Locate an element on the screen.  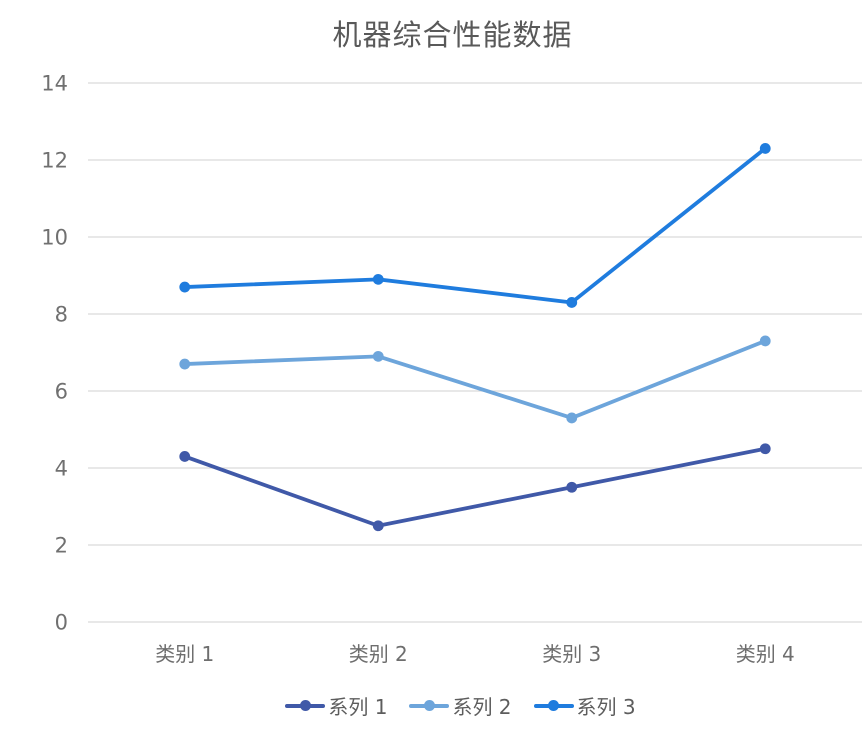
legend-label-series-3: 系列 3 is located at coordinates (606, 707).